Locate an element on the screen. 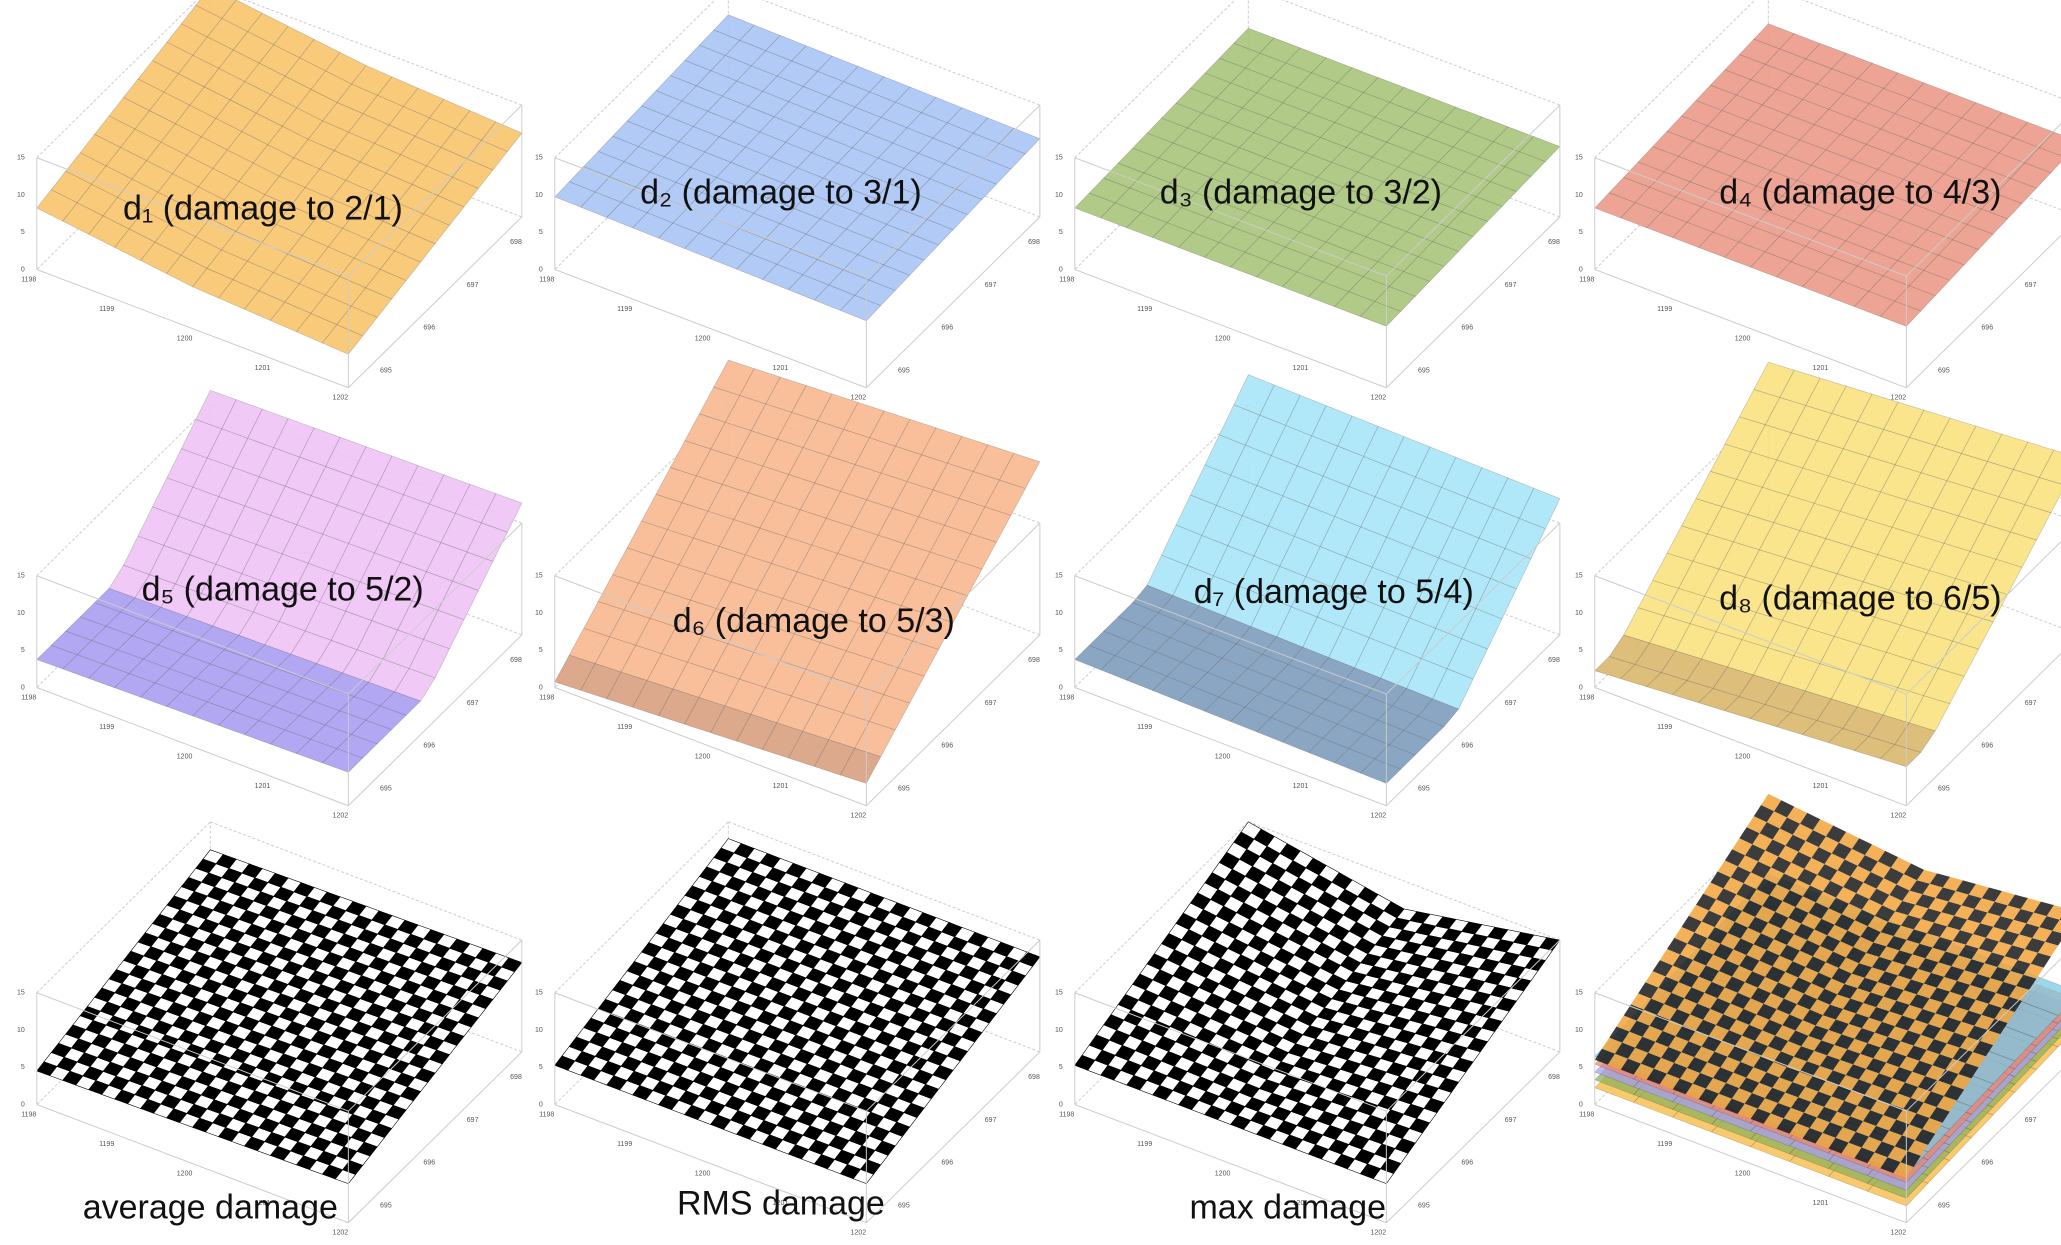 The height and width of the screenshot is (1245, 2061). panel-label: d₃ (damage to 3/2) is located at coordinates (1301, 193).